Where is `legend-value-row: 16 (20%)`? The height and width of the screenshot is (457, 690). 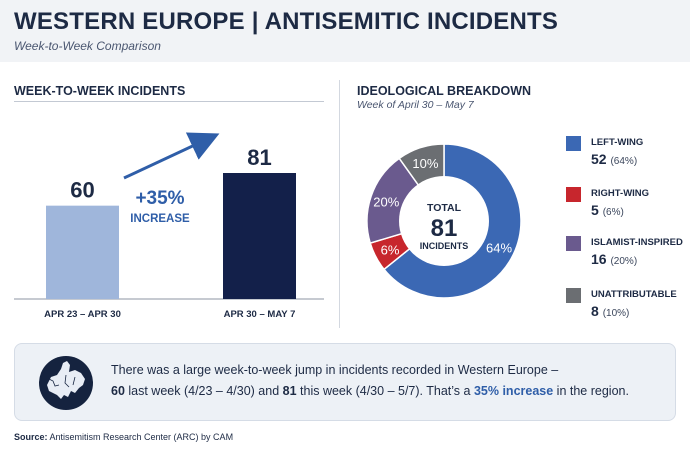
legend-value-row: 16 (20%) is located at coordinates (614, 259).